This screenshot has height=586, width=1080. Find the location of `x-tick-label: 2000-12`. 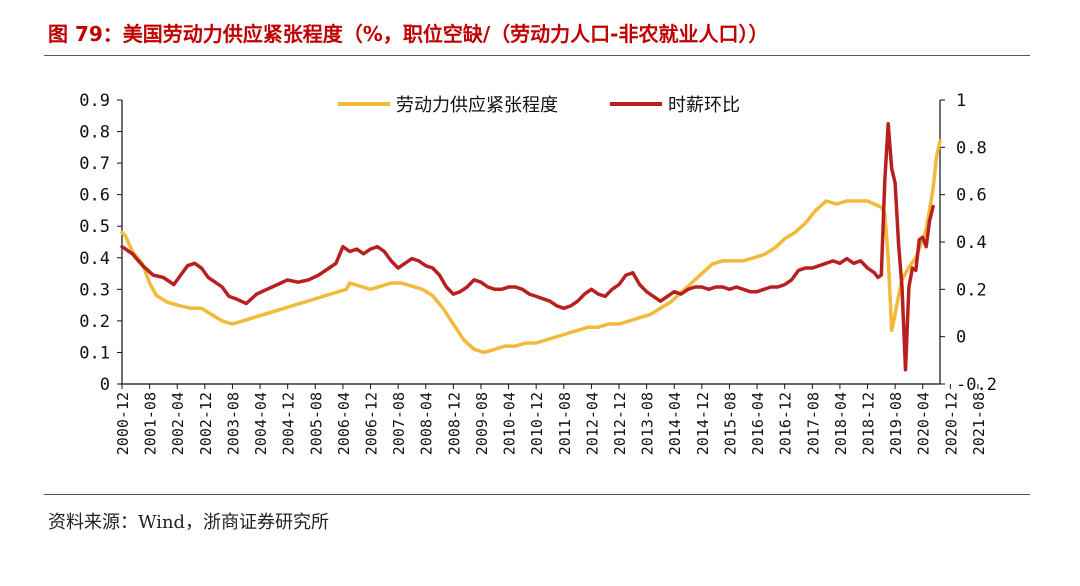

x-tick-label: 2000-12 is located at coordinates (123, 423).